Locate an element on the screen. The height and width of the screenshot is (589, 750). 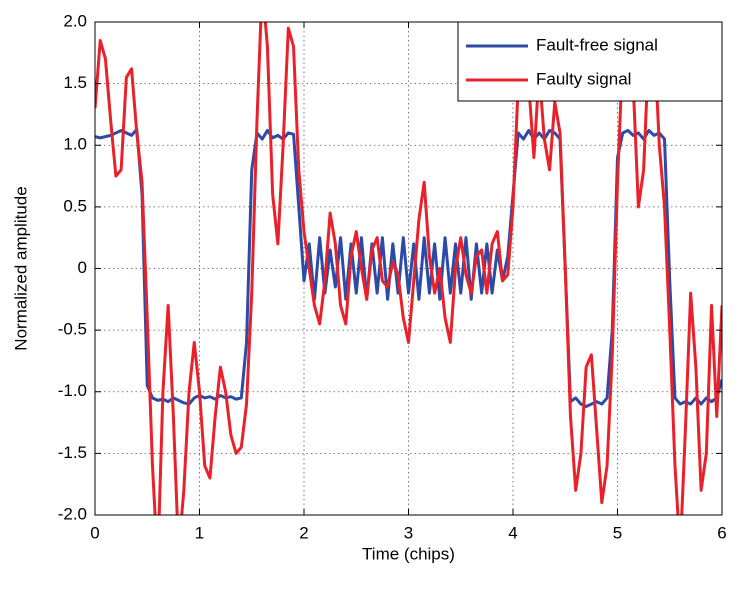
legend: Fault-free signal Faulty signal is located at coordinates (590, 61).